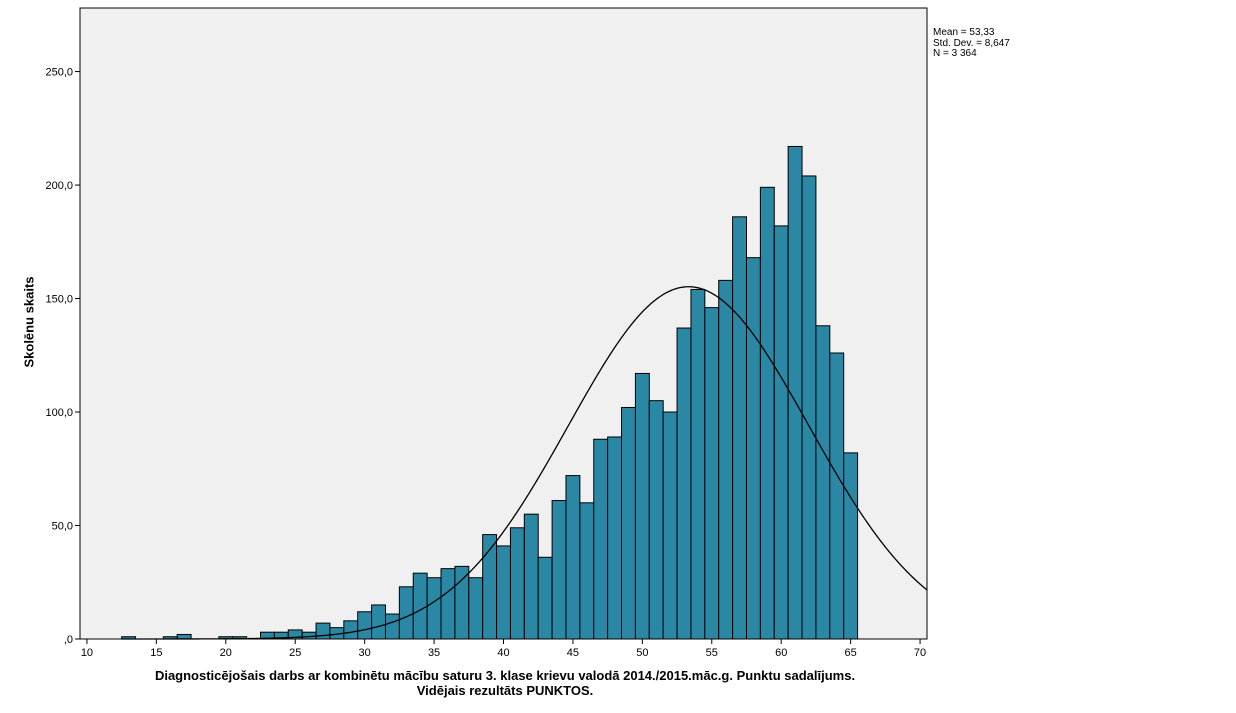  What do you see at coordinates (503, 653) in the screenshot?
I see `x-tick-label: 40` at bounding box center [503, 653].